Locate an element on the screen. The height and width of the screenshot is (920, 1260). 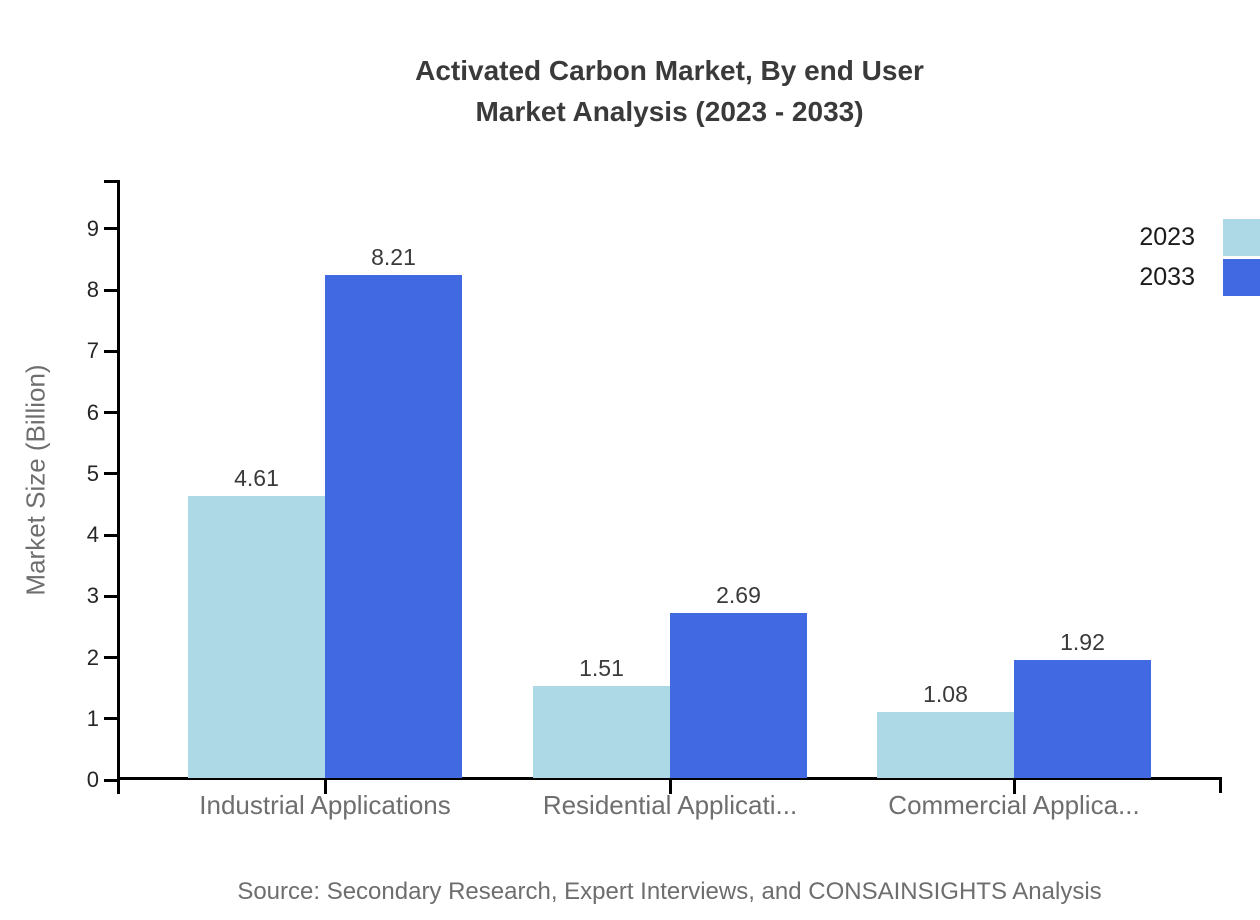
chart-title-line1: Activated Carbon Market, By end User is located at coordinates (669, 70).